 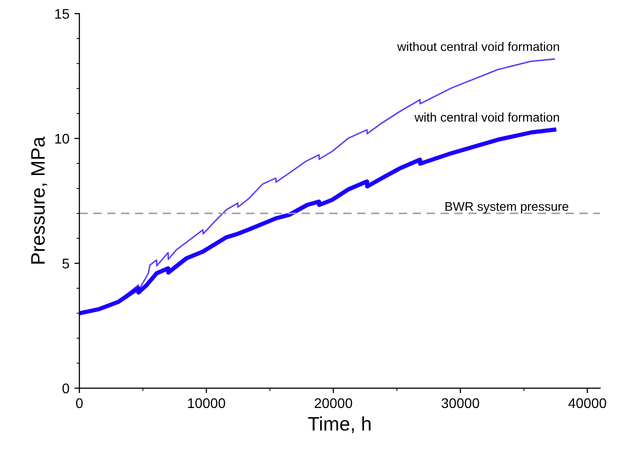 I want to click on y-tick-label: 0, so click(x=66, y=389).